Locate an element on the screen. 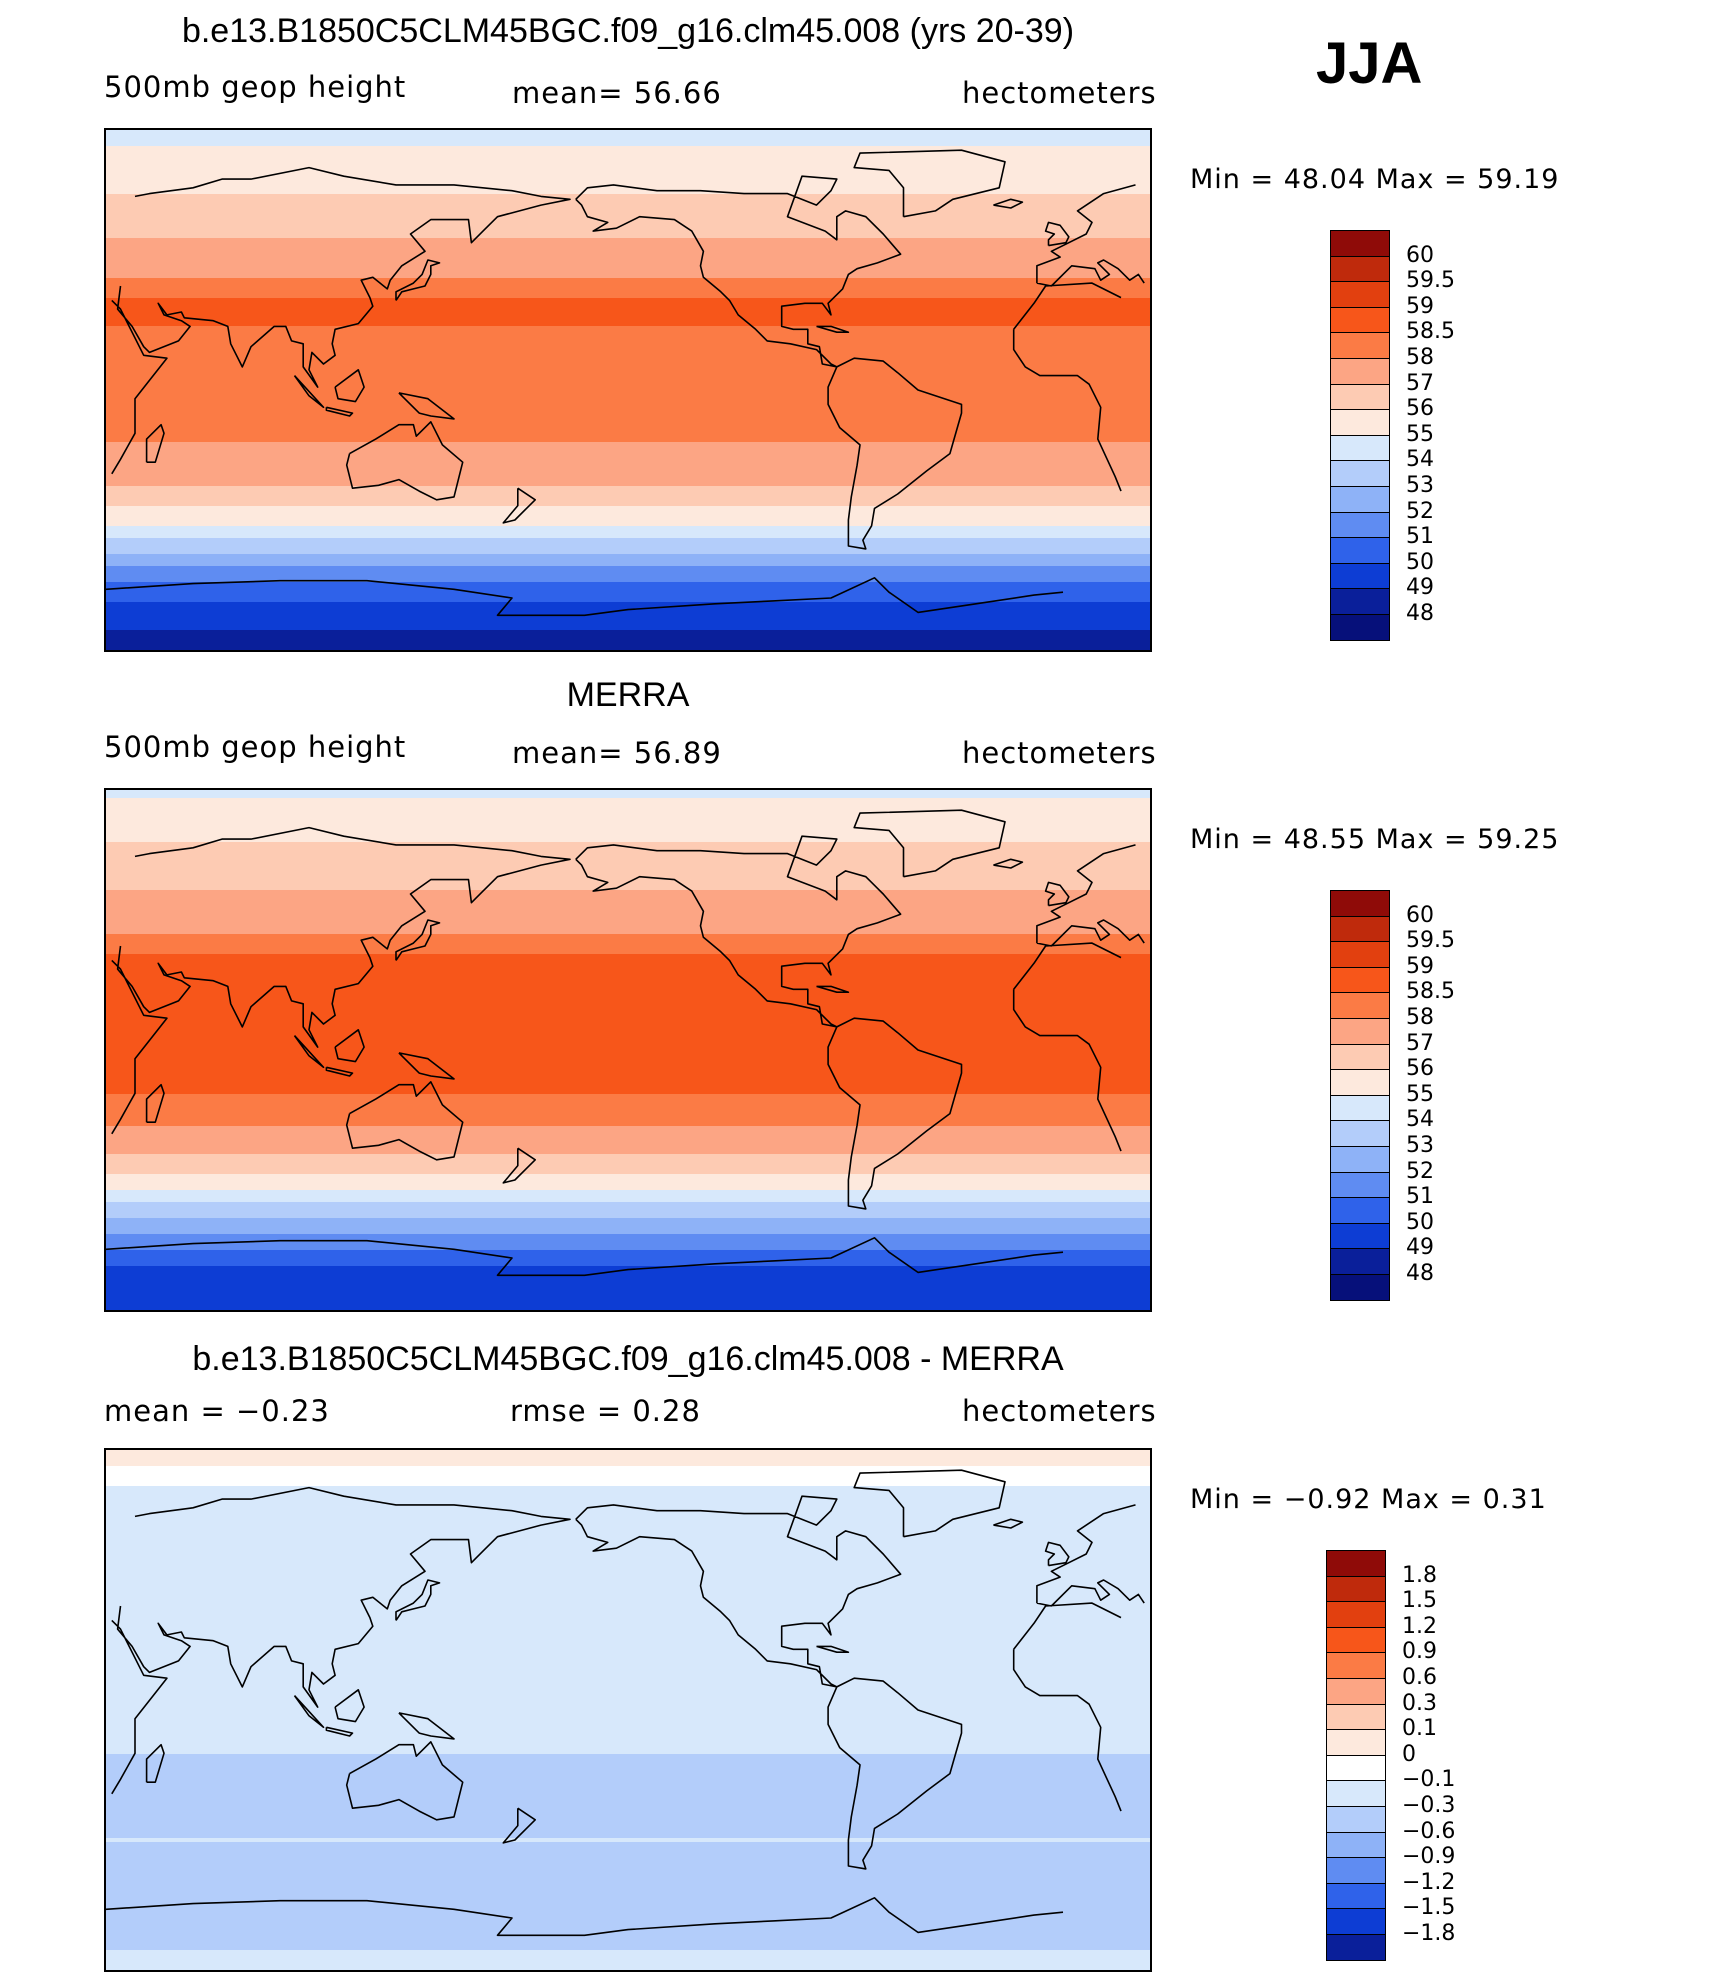 The width and height of the screenshot is (1710, 1979). colorbar-label: 55 is located at coordinates (1420, 434).